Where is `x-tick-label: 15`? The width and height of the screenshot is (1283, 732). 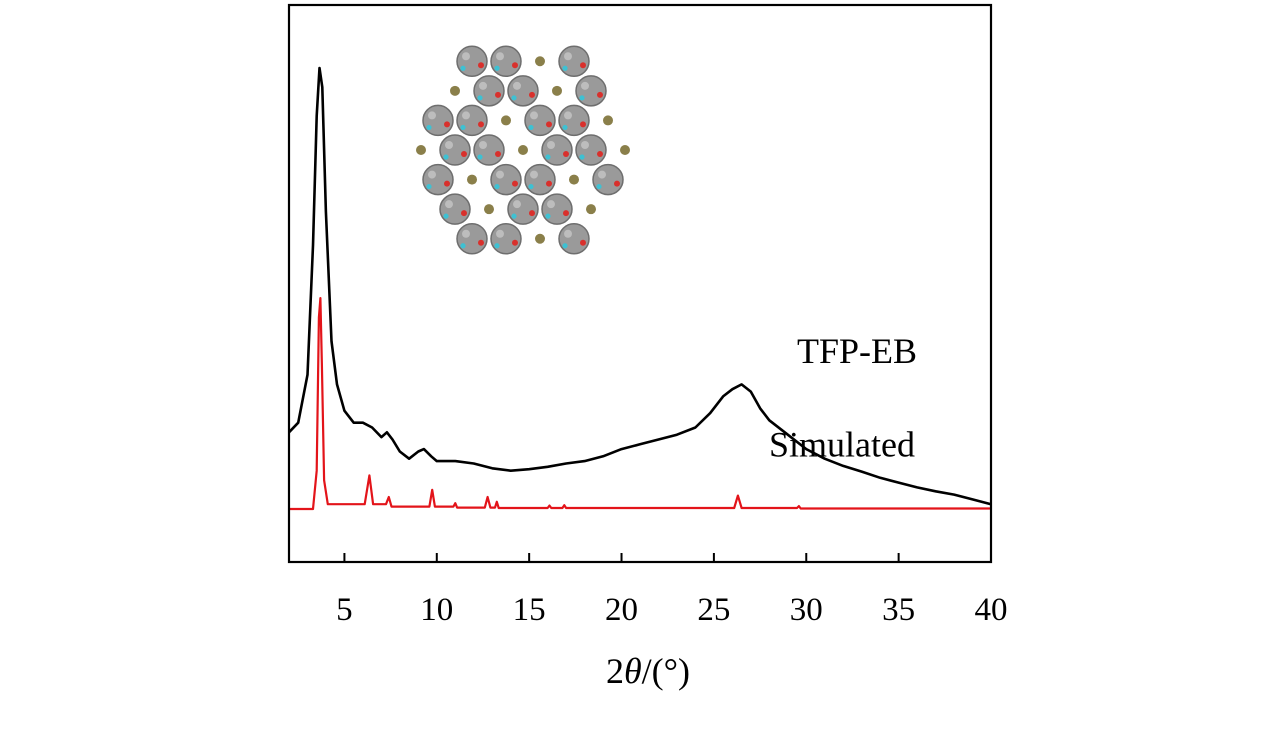 x-tick-label: 15 is located at coordinates (529, 610).